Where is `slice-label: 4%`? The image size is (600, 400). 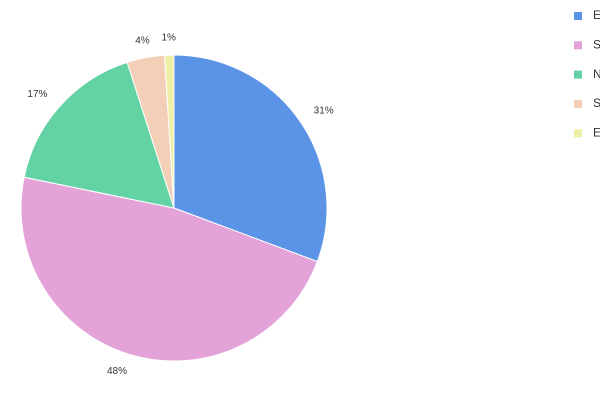
slice-label: 4% is located at coordinates (142, 41).